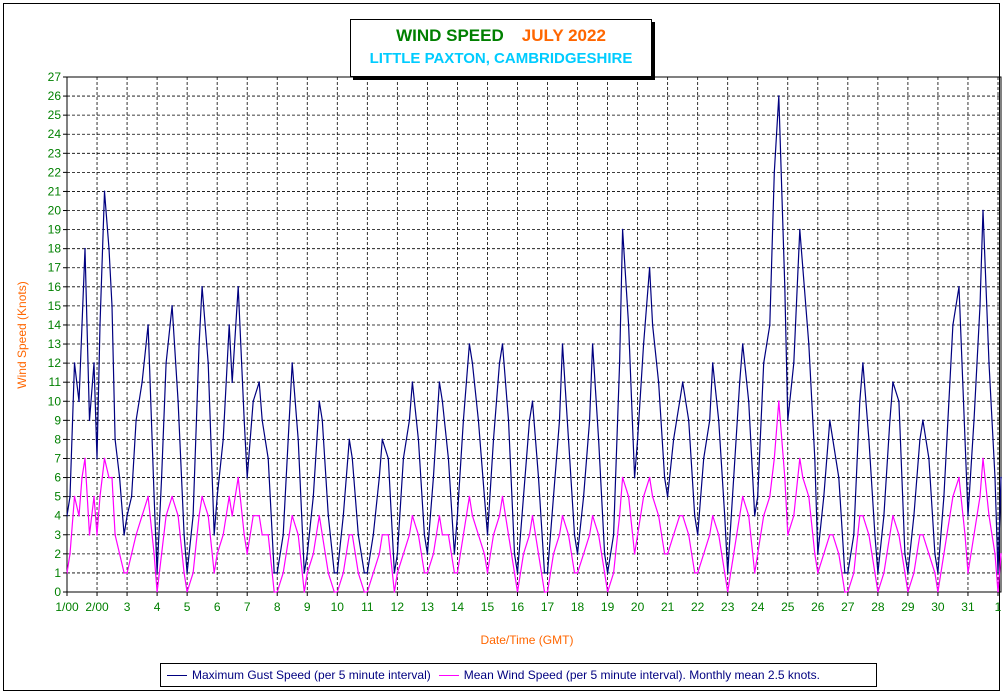  Describe the element at coordinates (758, 607) in the screenshot. I see `x-tick-label: 24` at that location.